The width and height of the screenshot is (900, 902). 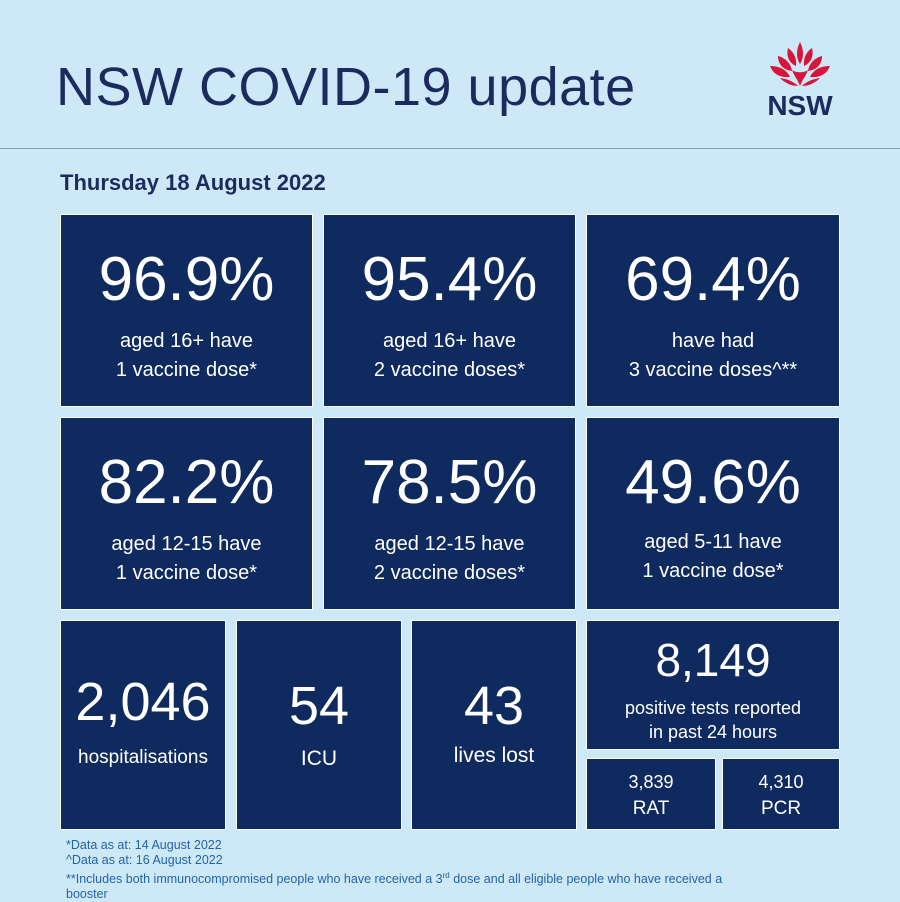 I want to click on hospitalisations-label: hospitalisations, so click(x=143, y=757).